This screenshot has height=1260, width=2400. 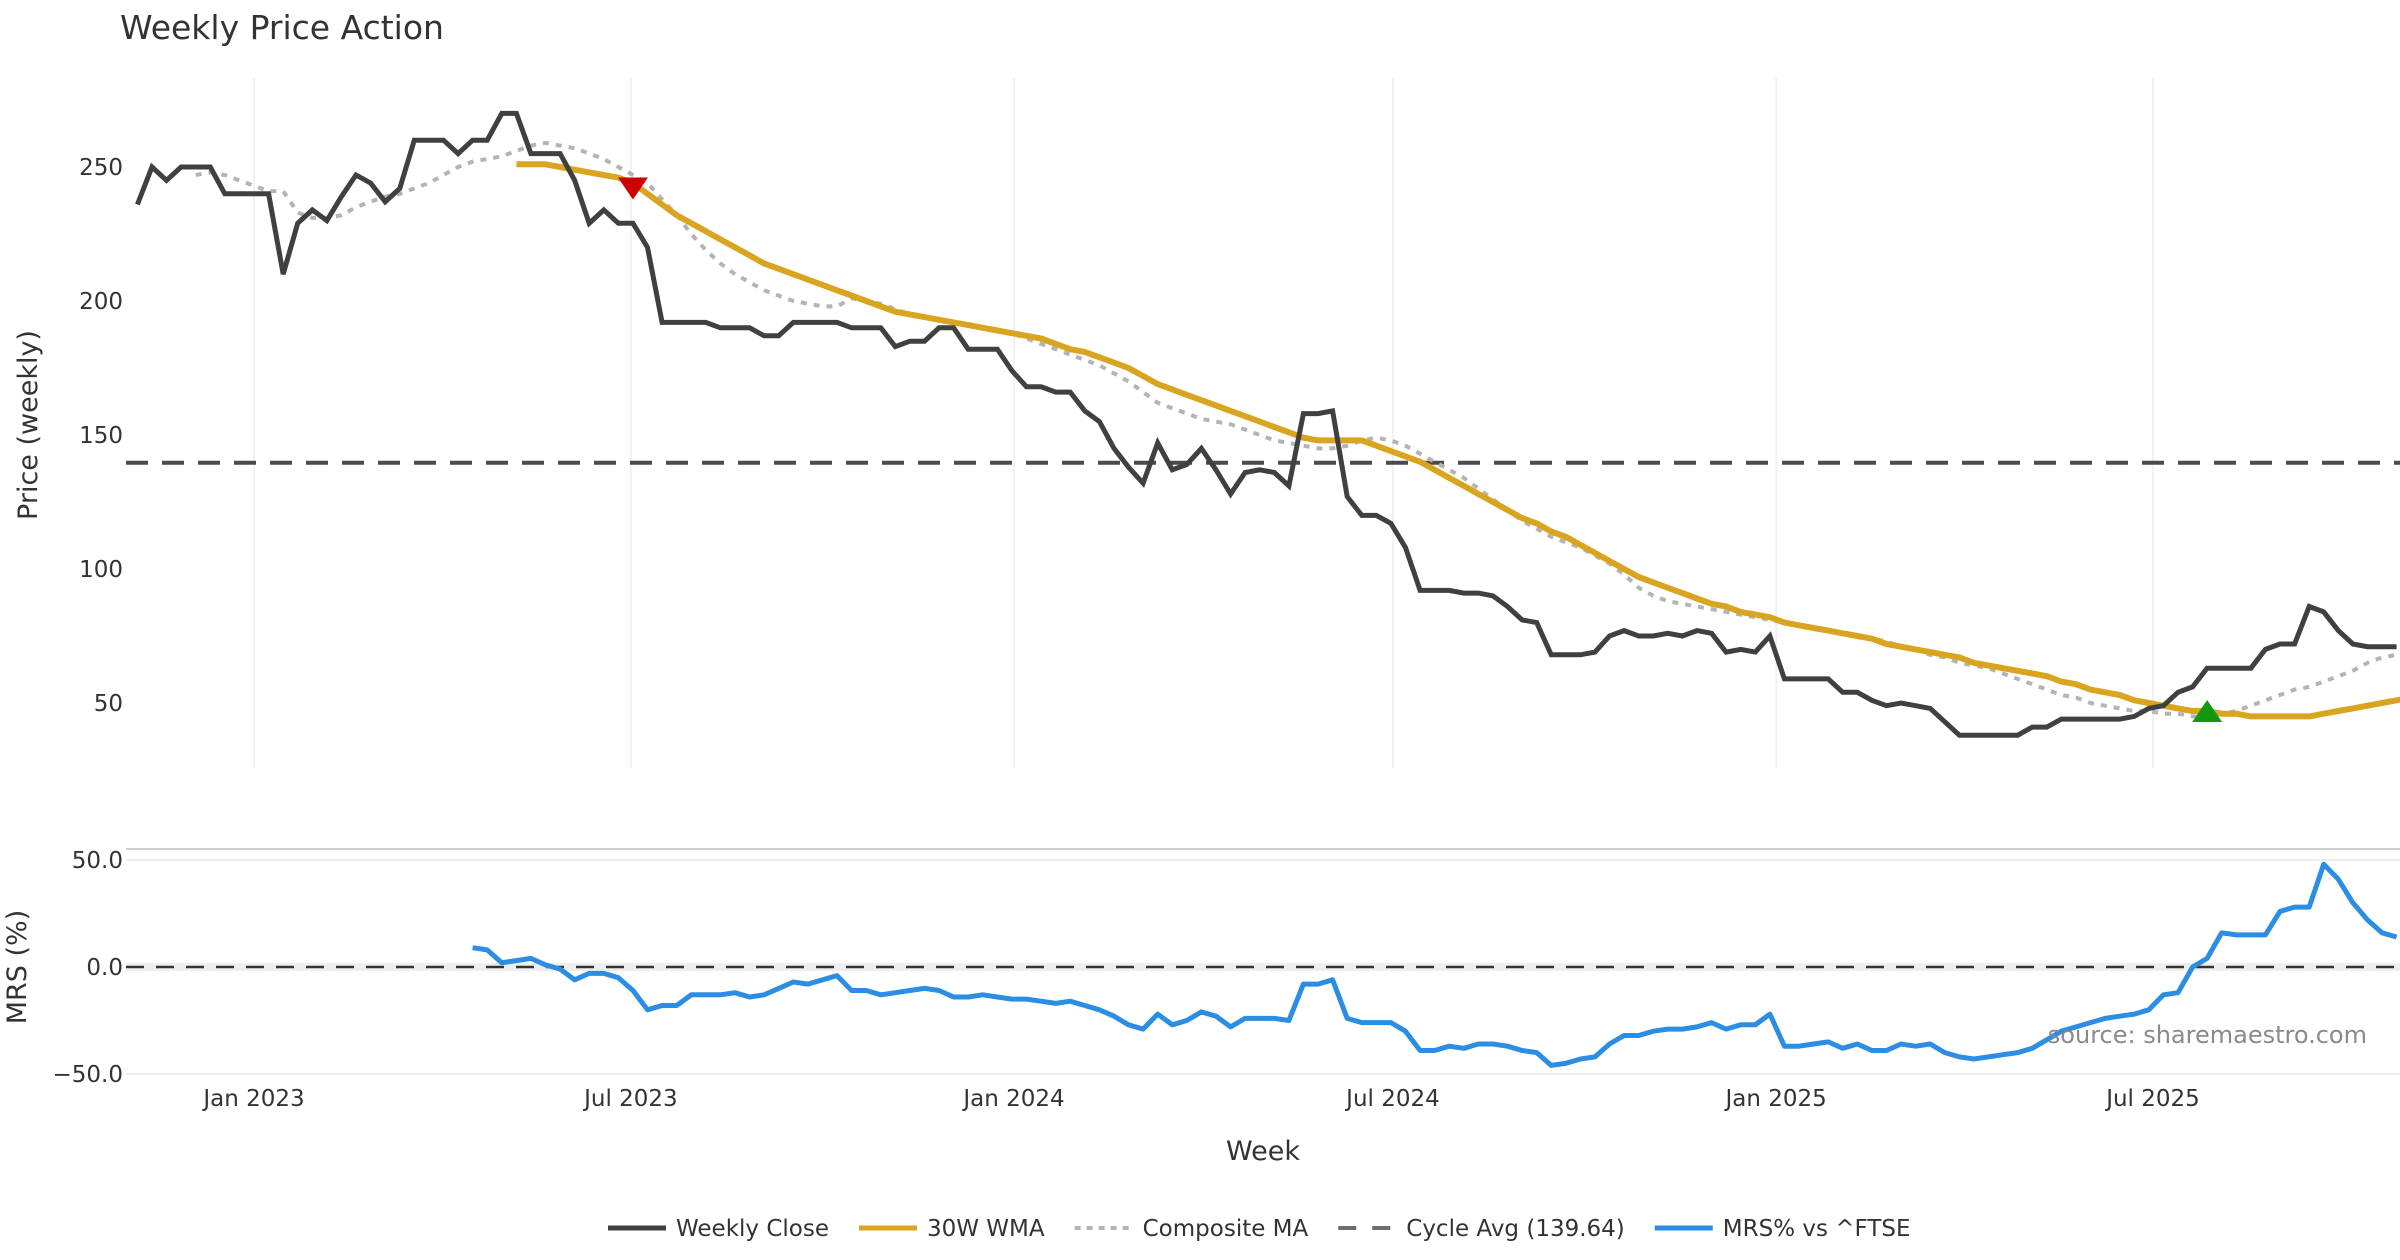 I want to click on price-y-tick-label: 50, so click(x=108, y=704).